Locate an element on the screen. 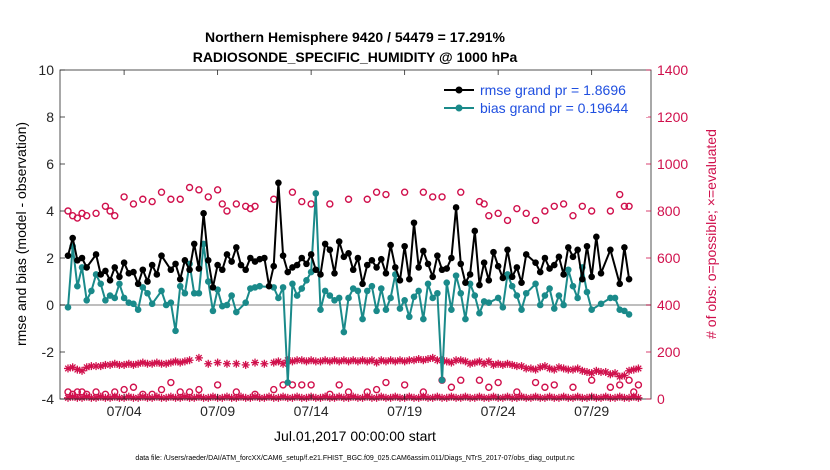  y-axis-right-label: # of obs: o=possible; ×=evaluated is located at coordinates (711, 234).